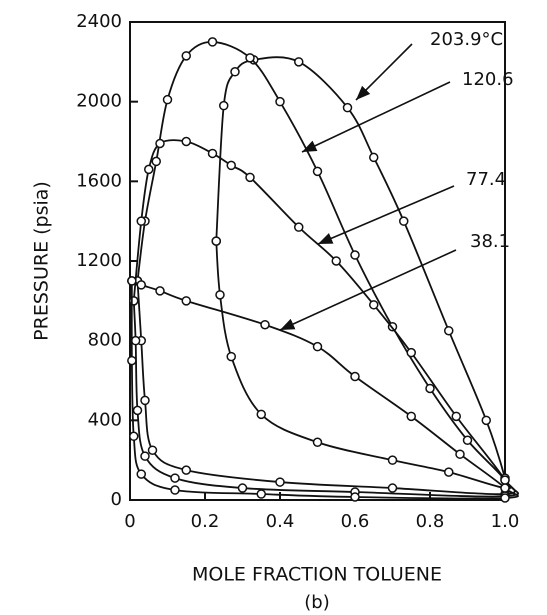 This screenshot has height=615, width=547. What do you see at coordinates (105, 340) in the screenshot?
I see `y-tick-label: 800` at bounding box center [105, 340].